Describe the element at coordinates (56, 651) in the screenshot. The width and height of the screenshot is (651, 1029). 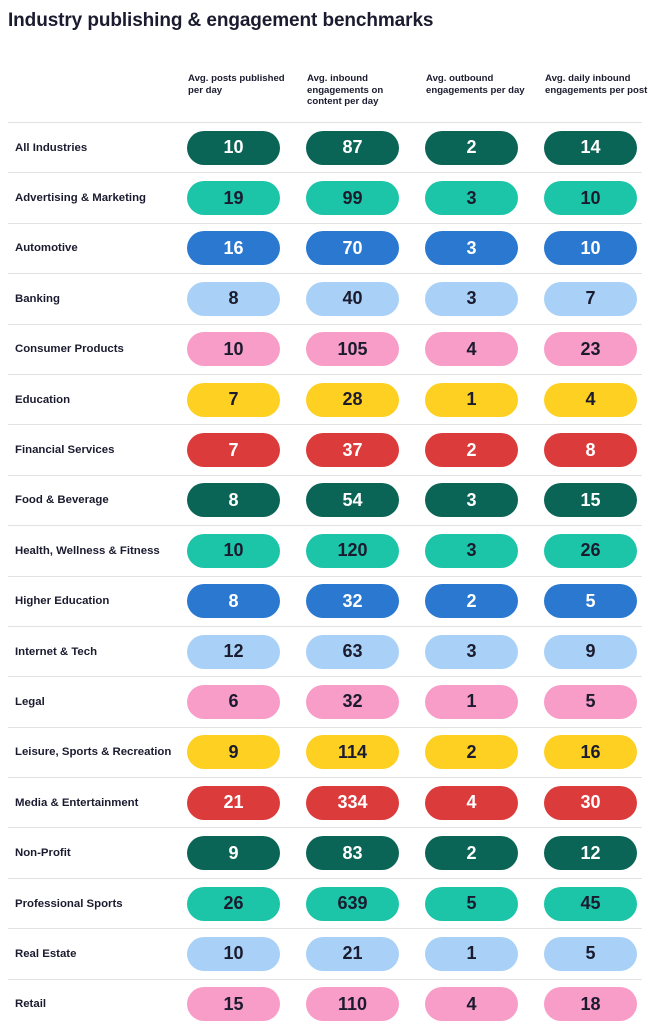
I see `industry-label: Internet & Tech` at that location.